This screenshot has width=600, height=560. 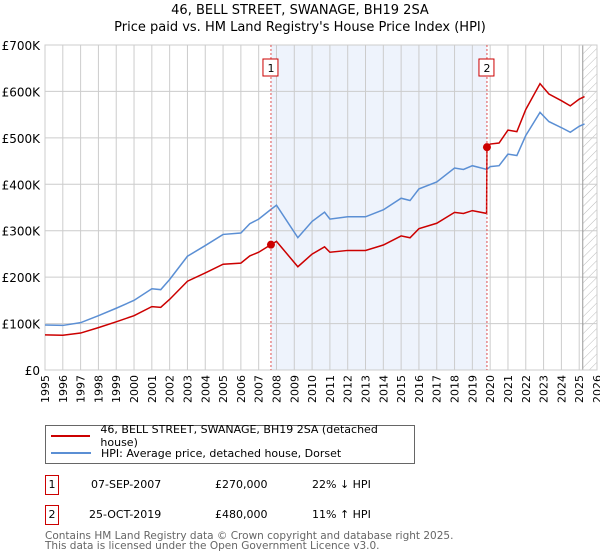 I want to click on x-tick-label: 2023, so click(x=544, y=389).